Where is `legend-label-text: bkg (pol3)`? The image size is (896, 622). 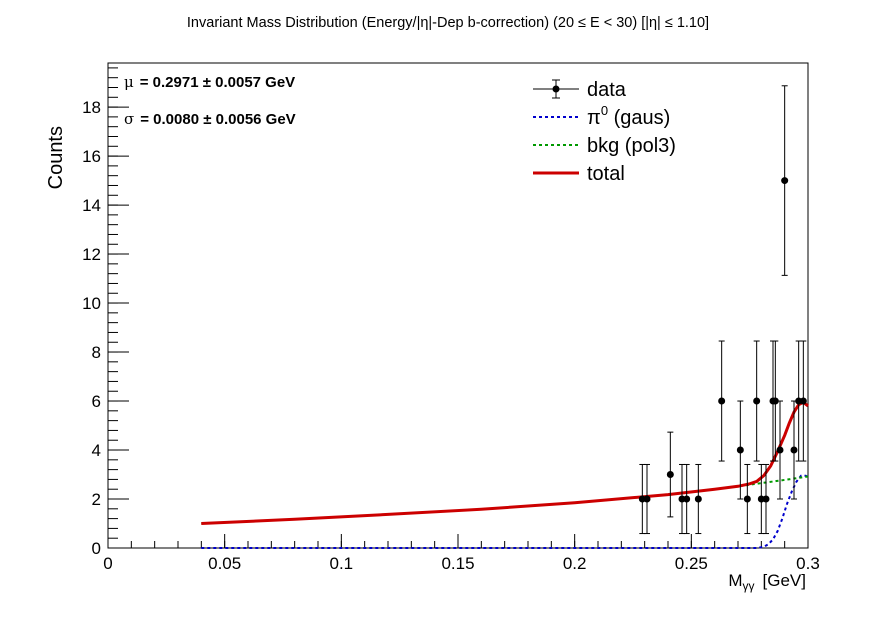 legend-label-text: bkg (pol3) is located at coordinates (631, 146).